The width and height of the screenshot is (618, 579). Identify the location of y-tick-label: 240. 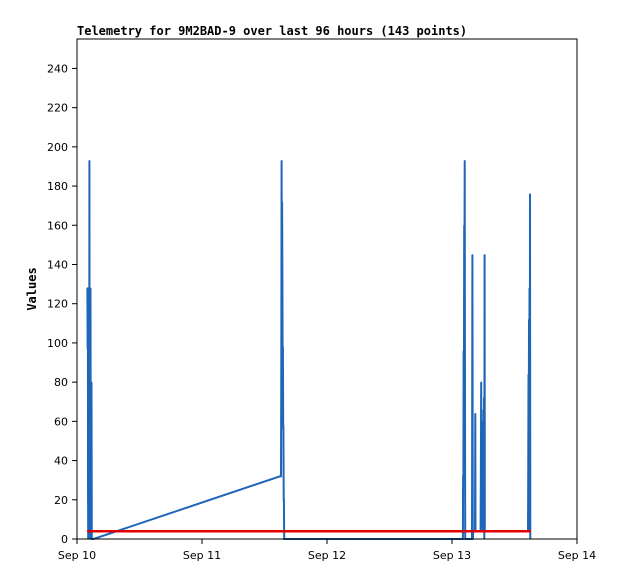
(57, 68).